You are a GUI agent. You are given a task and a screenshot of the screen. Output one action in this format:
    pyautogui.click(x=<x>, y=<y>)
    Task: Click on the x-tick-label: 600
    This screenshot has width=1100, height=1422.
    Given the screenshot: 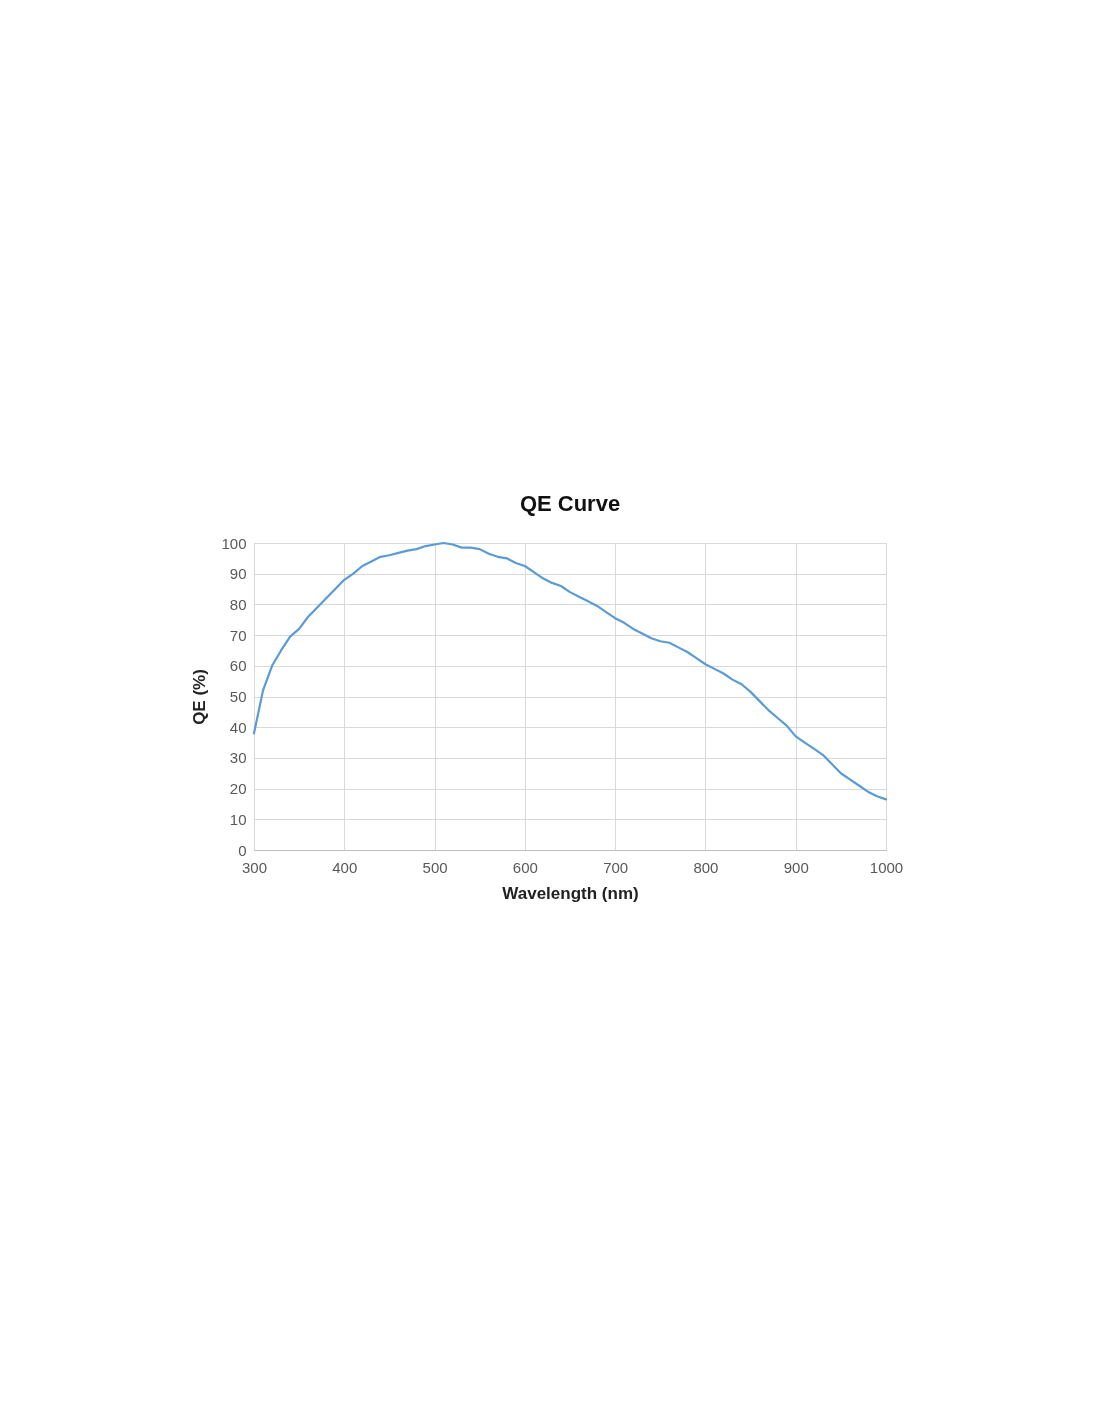 What is the action you would take?
    pyautogui.click(x=525, y=867)
    